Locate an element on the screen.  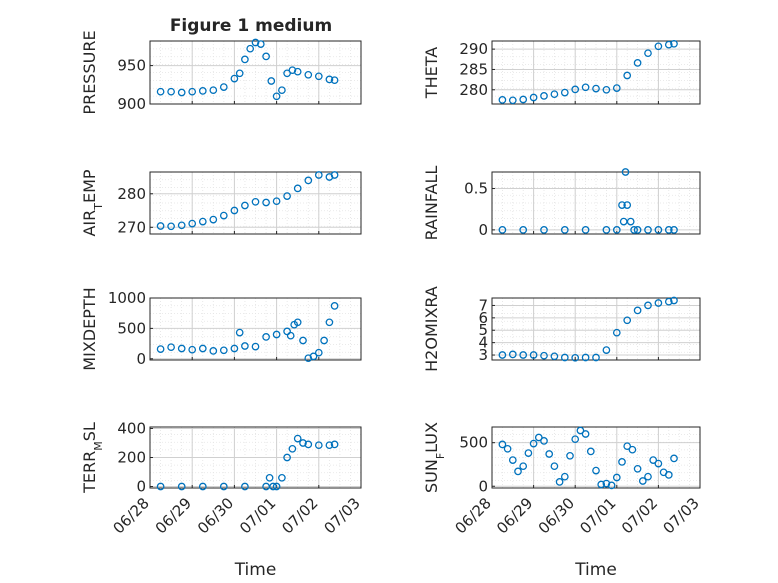
y-tick-label: 500 is located at coordinates (131, 328).